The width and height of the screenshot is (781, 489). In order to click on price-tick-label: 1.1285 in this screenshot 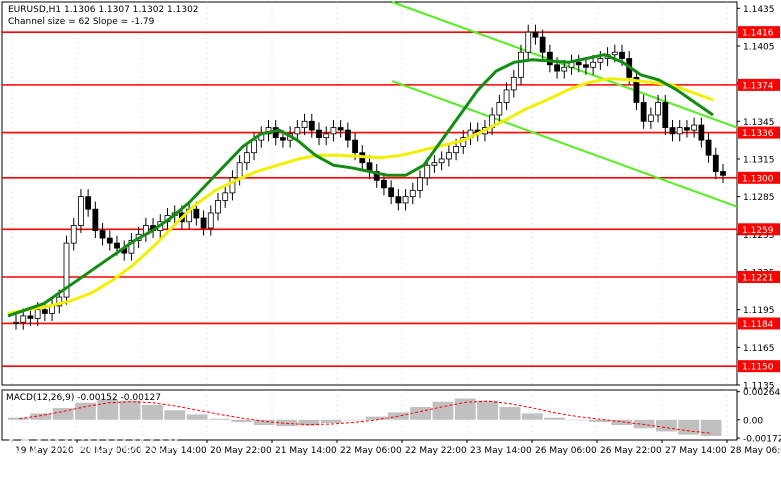, I will do `click(759, 198)`.